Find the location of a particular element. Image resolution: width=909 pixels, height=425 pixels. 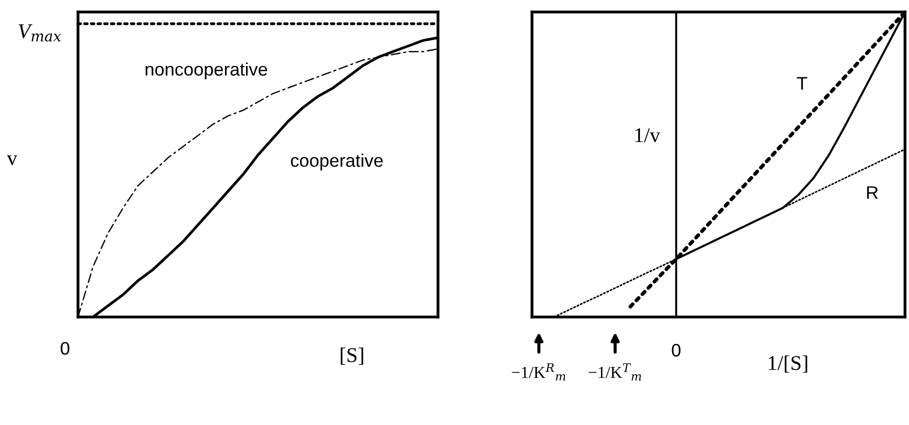

y-axis-title: 1/v is located at coordinates (647, 135).